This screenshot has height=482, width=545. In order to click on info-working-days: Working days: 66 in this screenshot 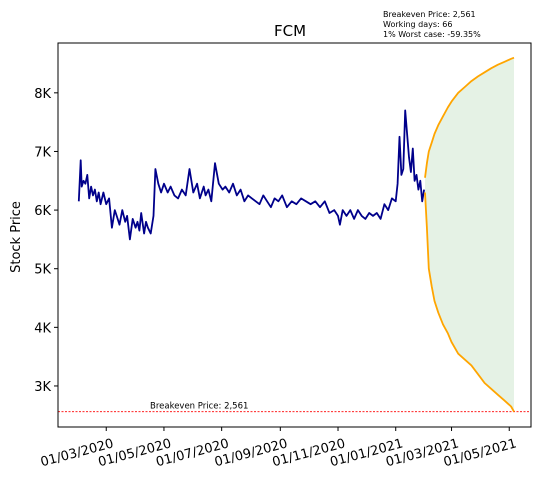, I will do `click(418, 24)`.